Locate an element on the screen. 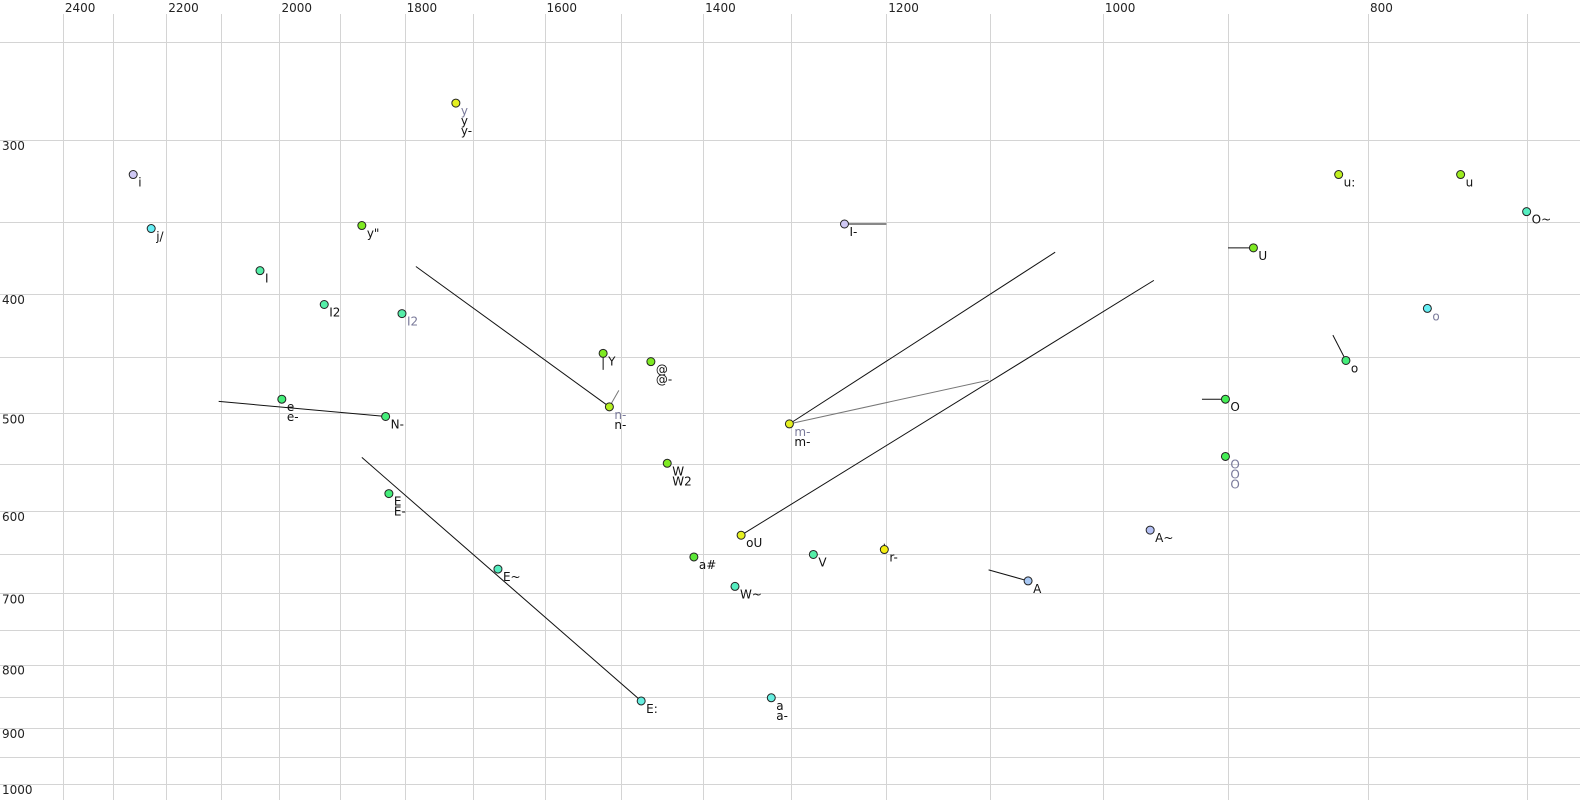 The image size is (1580, 800). data-point: n-n- is located at coordinates (615, 417).